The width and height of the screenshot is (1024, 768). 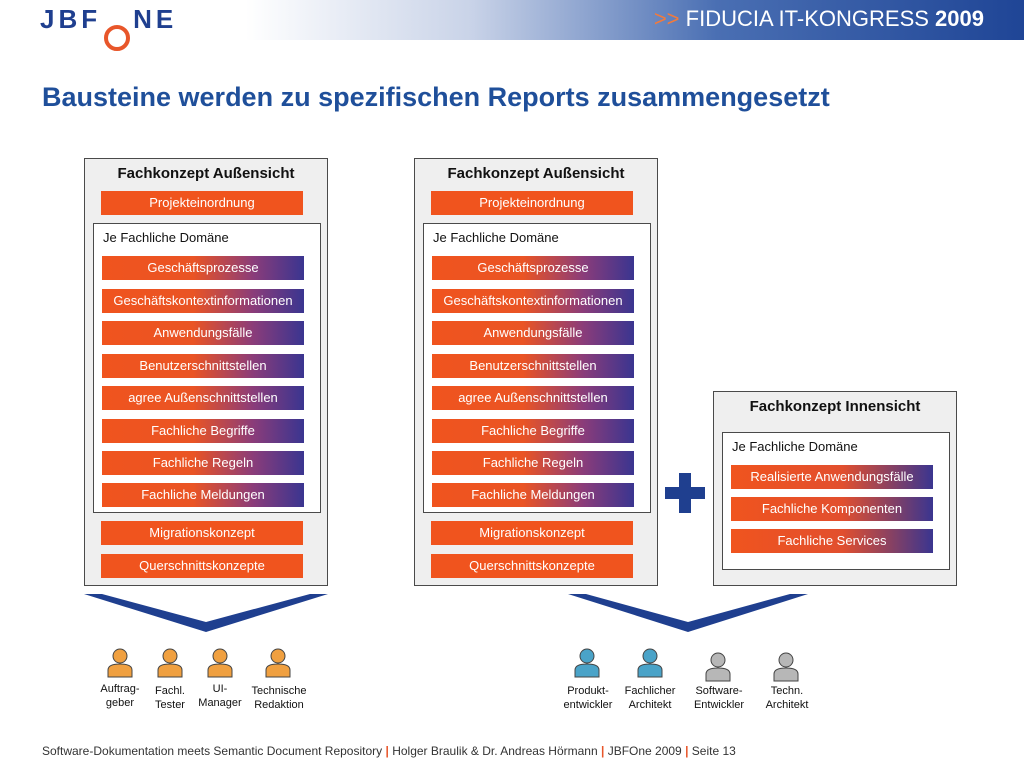 I want to click on plus-icon, so click(x=685, y=493).